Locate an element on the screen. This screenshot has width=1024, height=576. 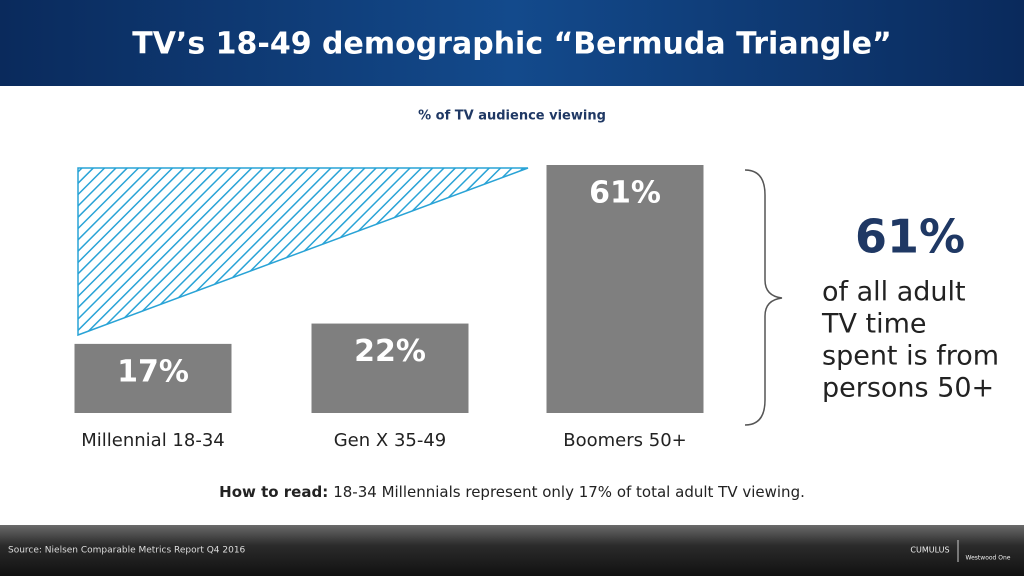
x-tick-label: Millennial 18-34 is located at coordinates (152, 440).